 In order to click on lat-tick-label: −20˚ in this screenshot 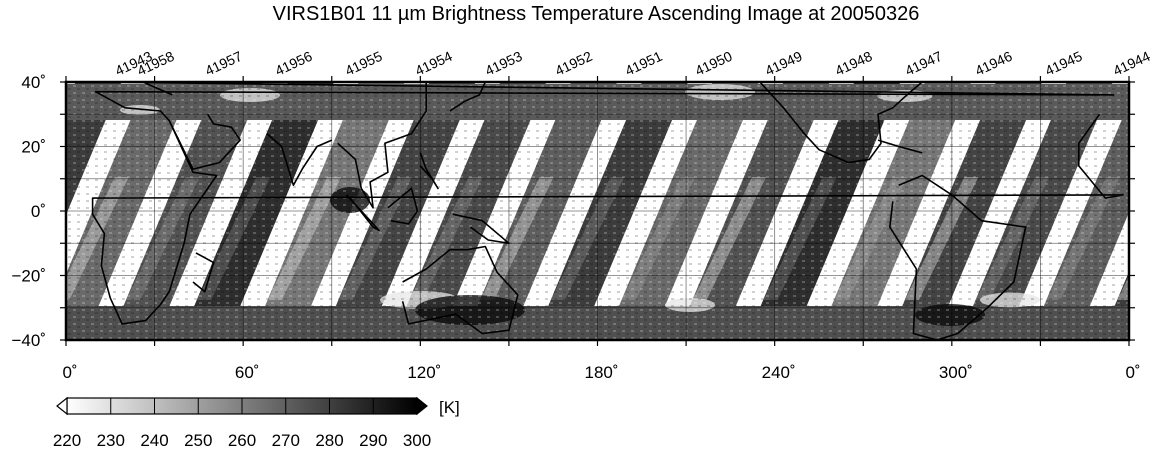, I will do `click(29, 276)`.